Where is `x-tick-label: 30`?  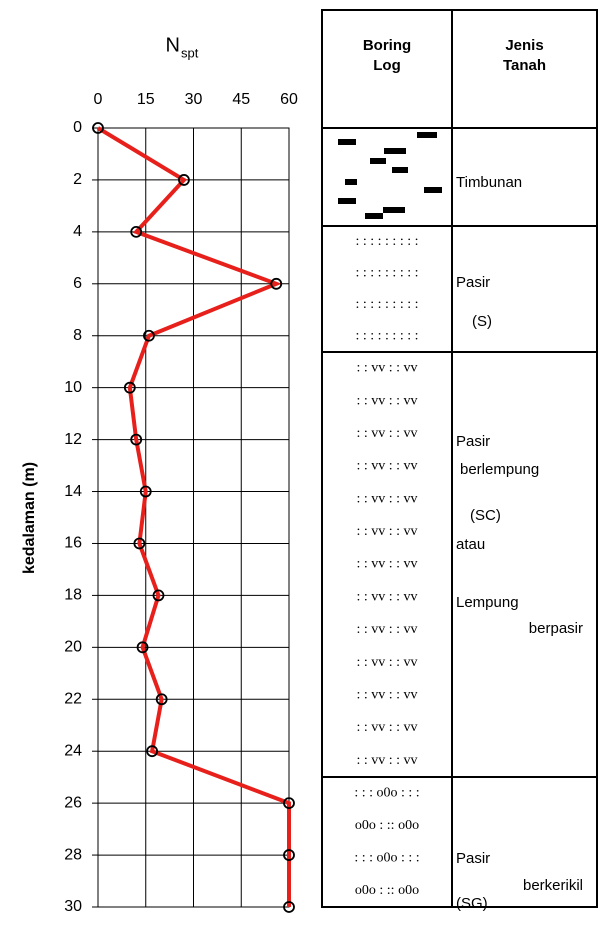
x-tick-label: 30 is located at coordinates (194, 99).